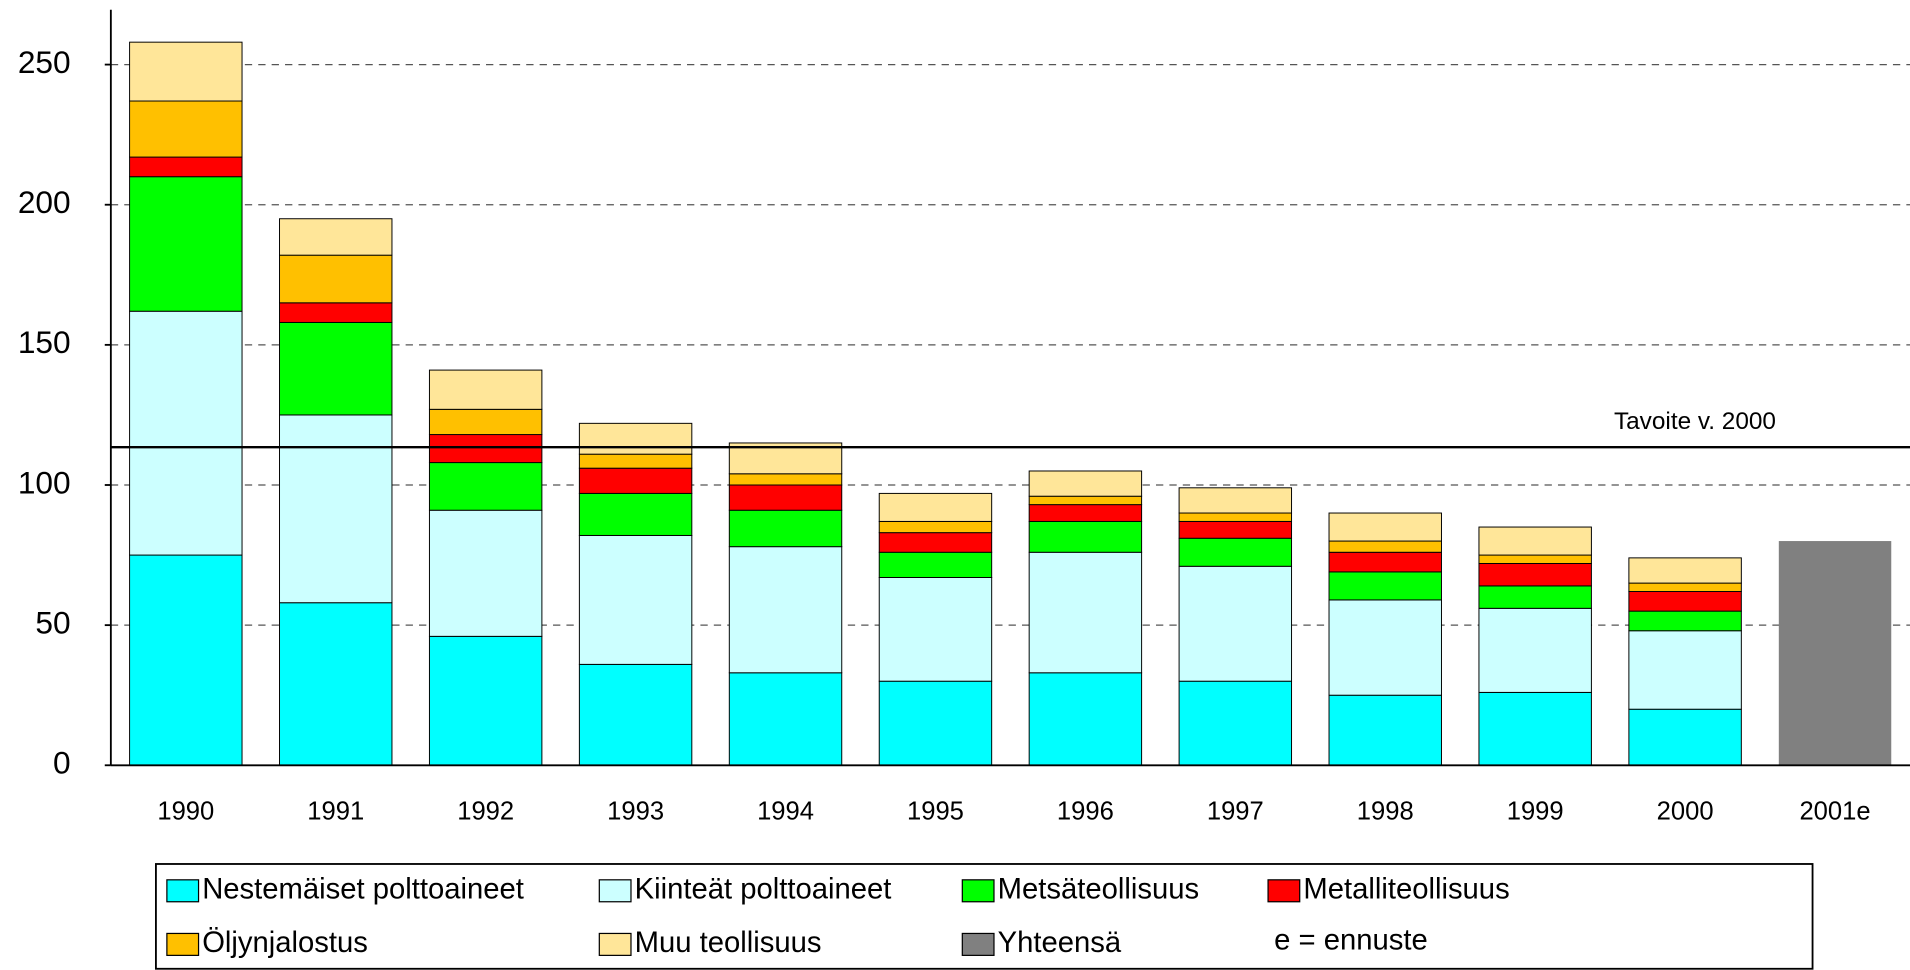 Image resolution: width=1910 pixels, height=970 pixels. I want to click on x-tick-label: 1996, so click(1085, 812).